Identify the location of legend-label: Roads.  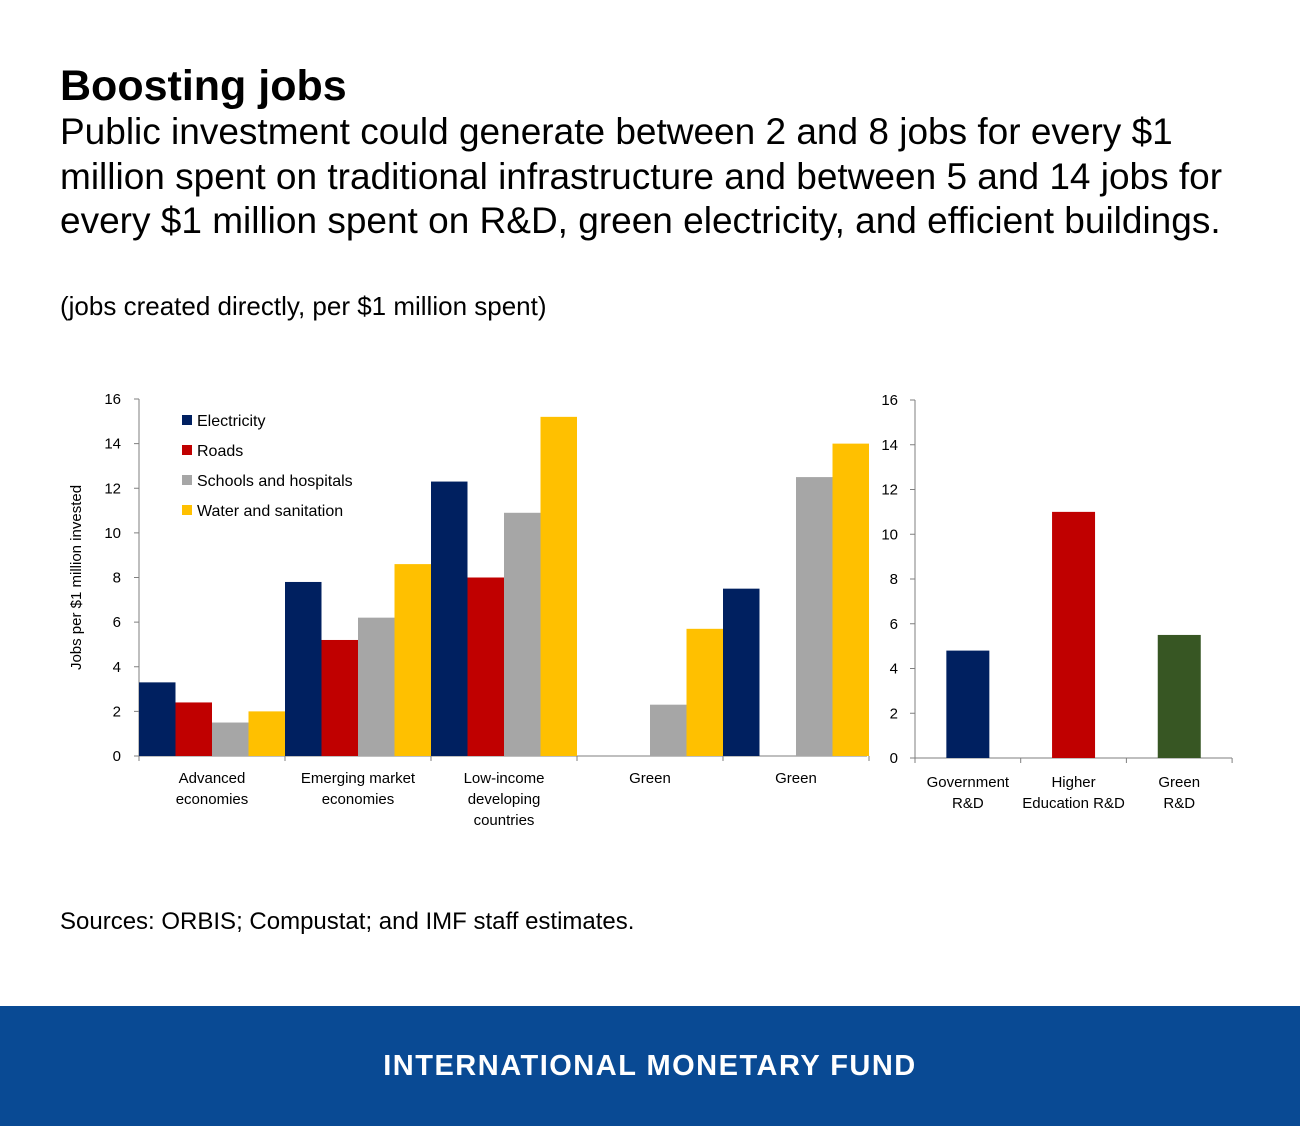
(220, 451).